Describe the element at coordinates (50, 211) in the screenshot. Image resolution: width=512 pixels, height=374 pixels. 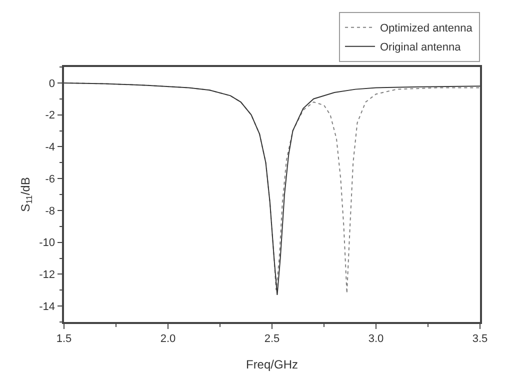
I see `y-tick-label: -8` at that location.